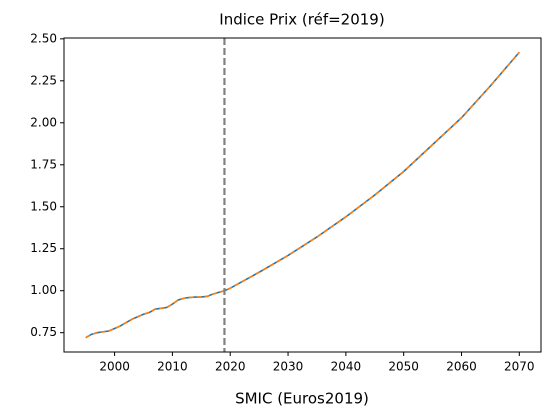  I want to click on x-tick-label: 2020, so click(230, 367).